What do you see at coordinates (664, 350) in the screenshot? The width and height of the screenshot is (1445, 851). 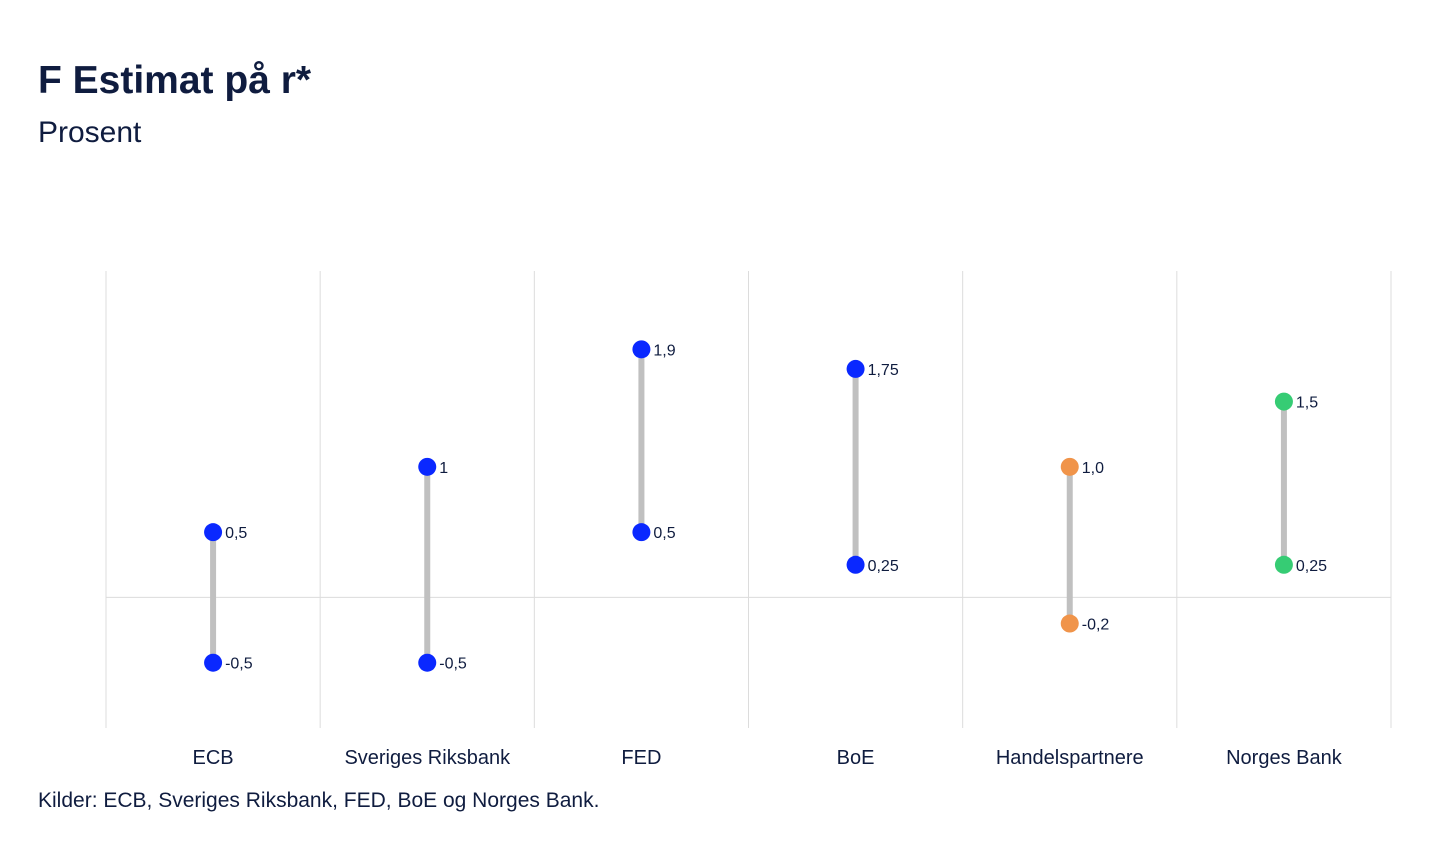 I see `high-value-label: 1,9` at bounding box center [664, 350].